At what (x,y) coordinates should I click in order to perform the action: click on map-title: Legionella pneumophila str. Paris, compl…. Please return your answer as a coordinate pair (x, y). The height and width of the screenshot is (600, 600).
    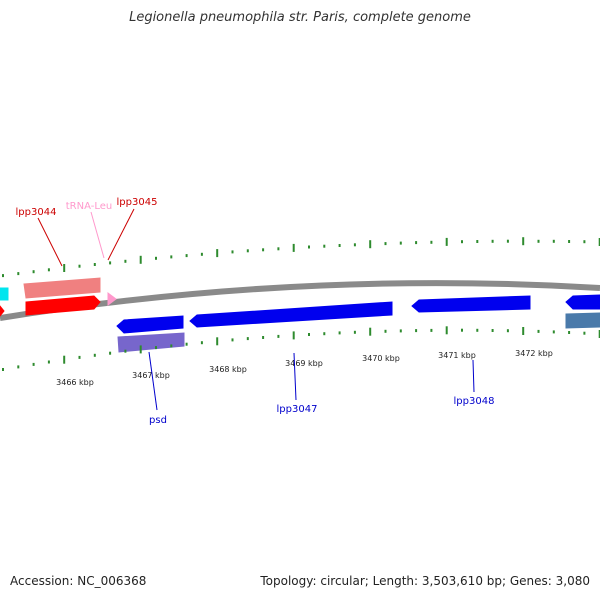
    Looking at the image, I should click on (300, 17).